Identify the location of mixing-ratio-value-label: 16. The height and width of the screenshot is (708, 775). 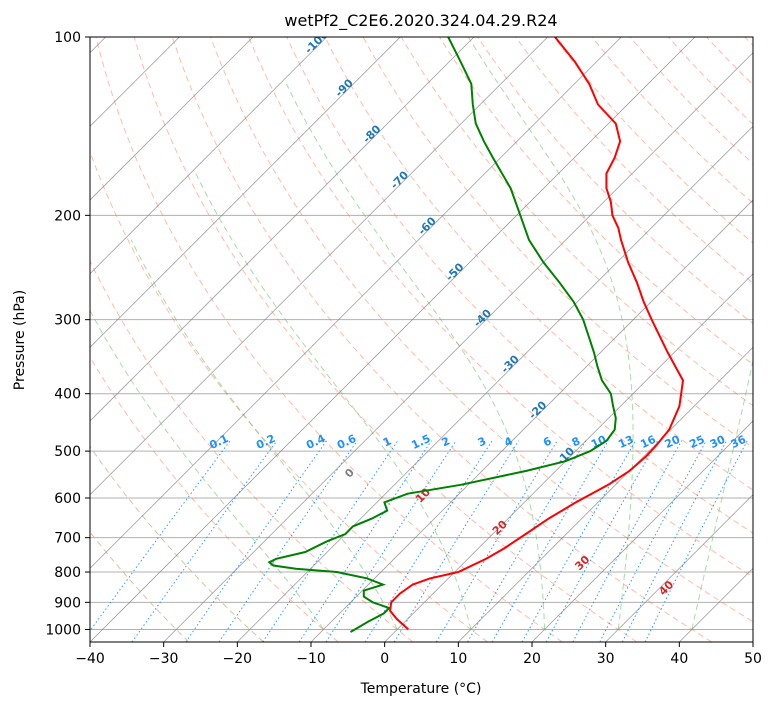
(648, 442).